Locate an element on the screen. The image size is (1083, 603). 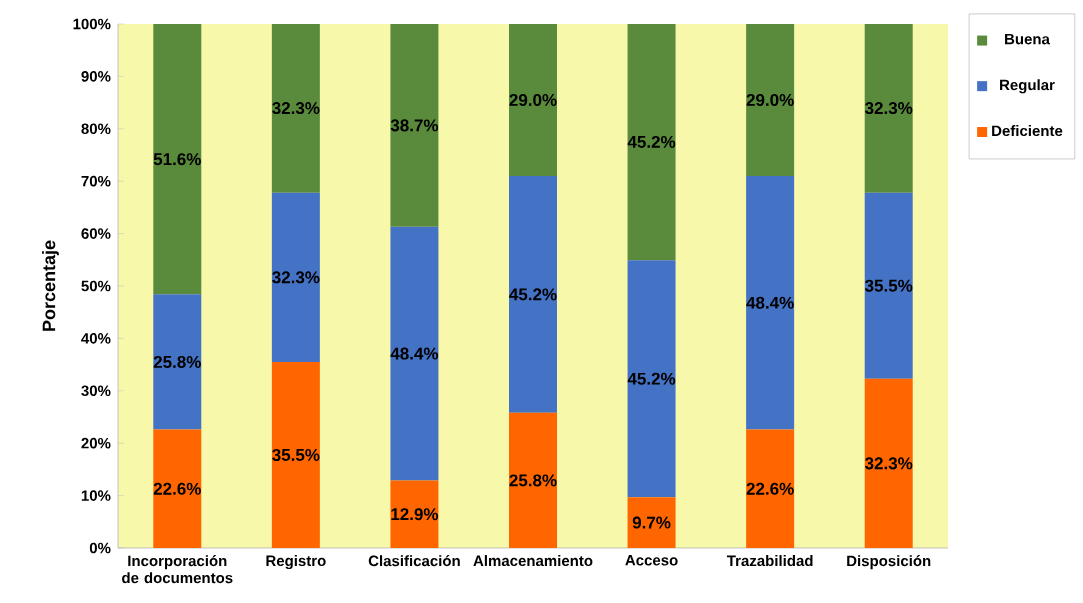
y-tick-label: 100% is located at coordinates (92, 24).